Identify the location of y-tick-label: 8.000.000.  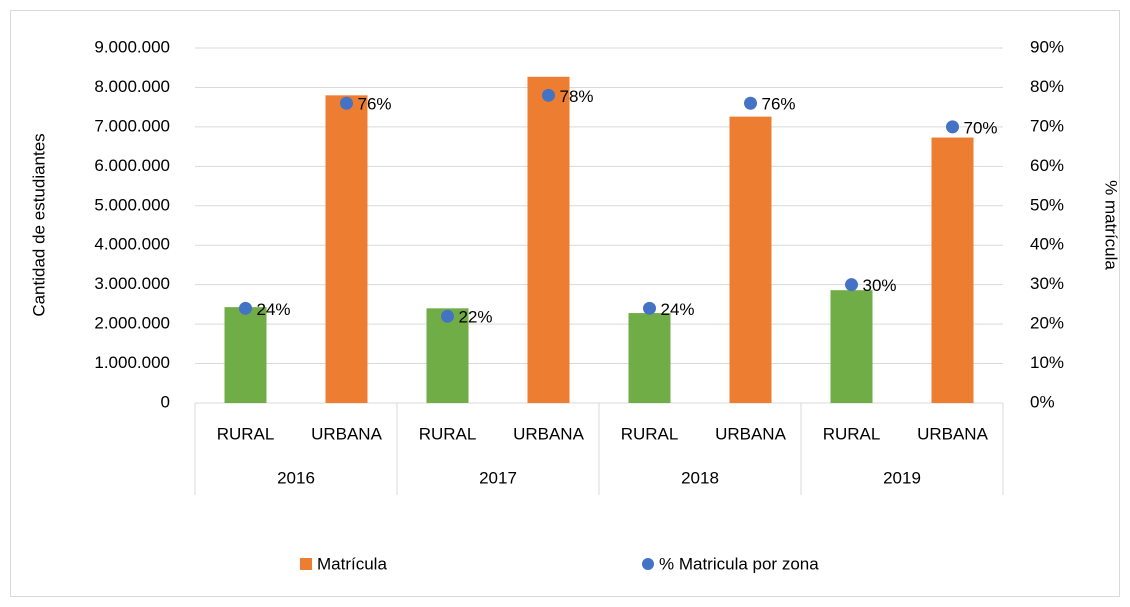
(132, 86).